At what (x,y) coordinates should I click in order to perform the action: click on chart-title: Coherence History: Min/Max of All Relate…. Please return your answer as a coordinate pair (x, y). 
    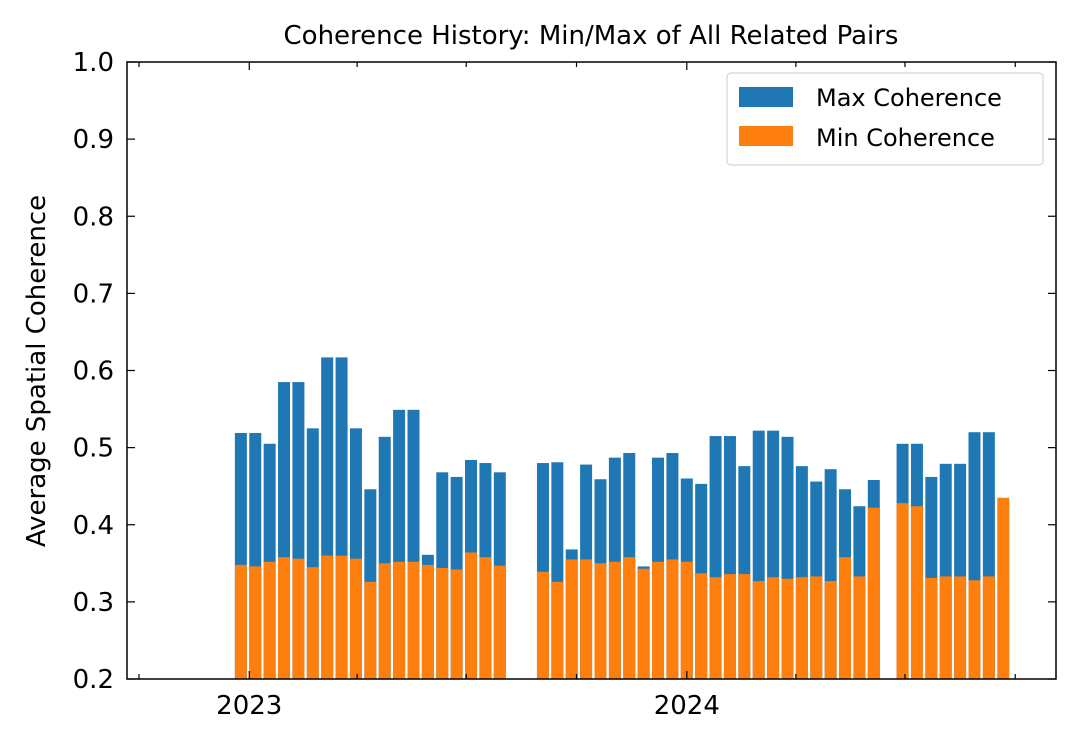
    Looking at the image, I should click on (591, 36).